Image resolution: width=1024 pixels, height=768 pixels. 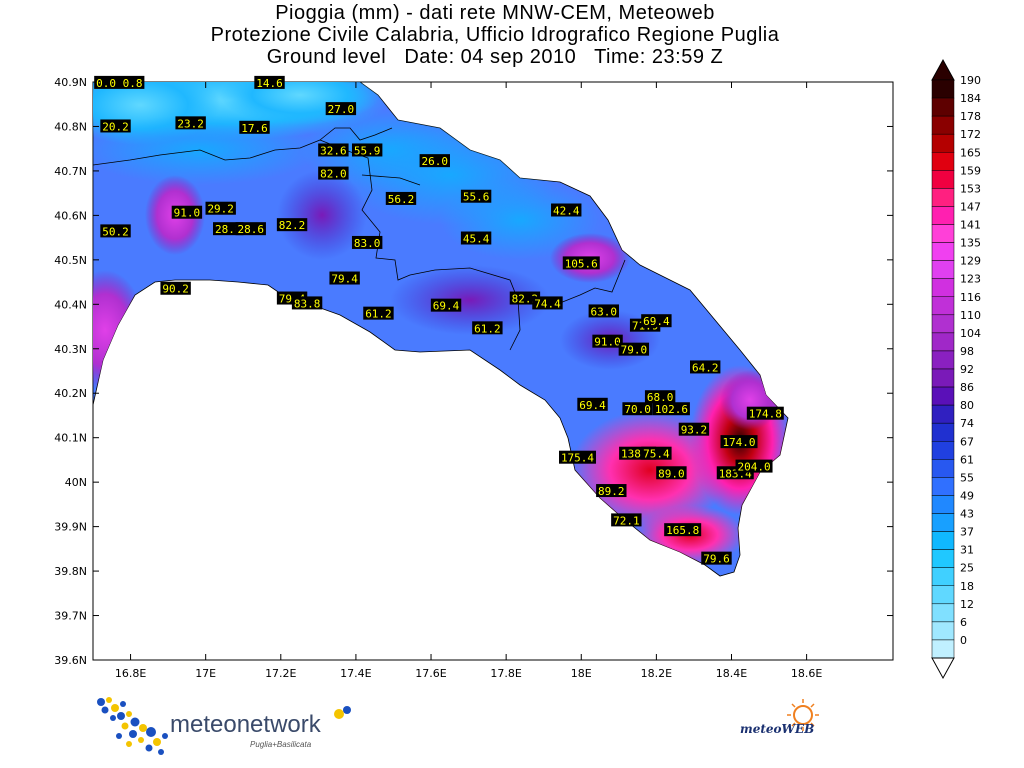 What do you see at coordinates (970, 80) in the screenshot?
I see `colorbar-label: 190` at bounding box center [970, 80].